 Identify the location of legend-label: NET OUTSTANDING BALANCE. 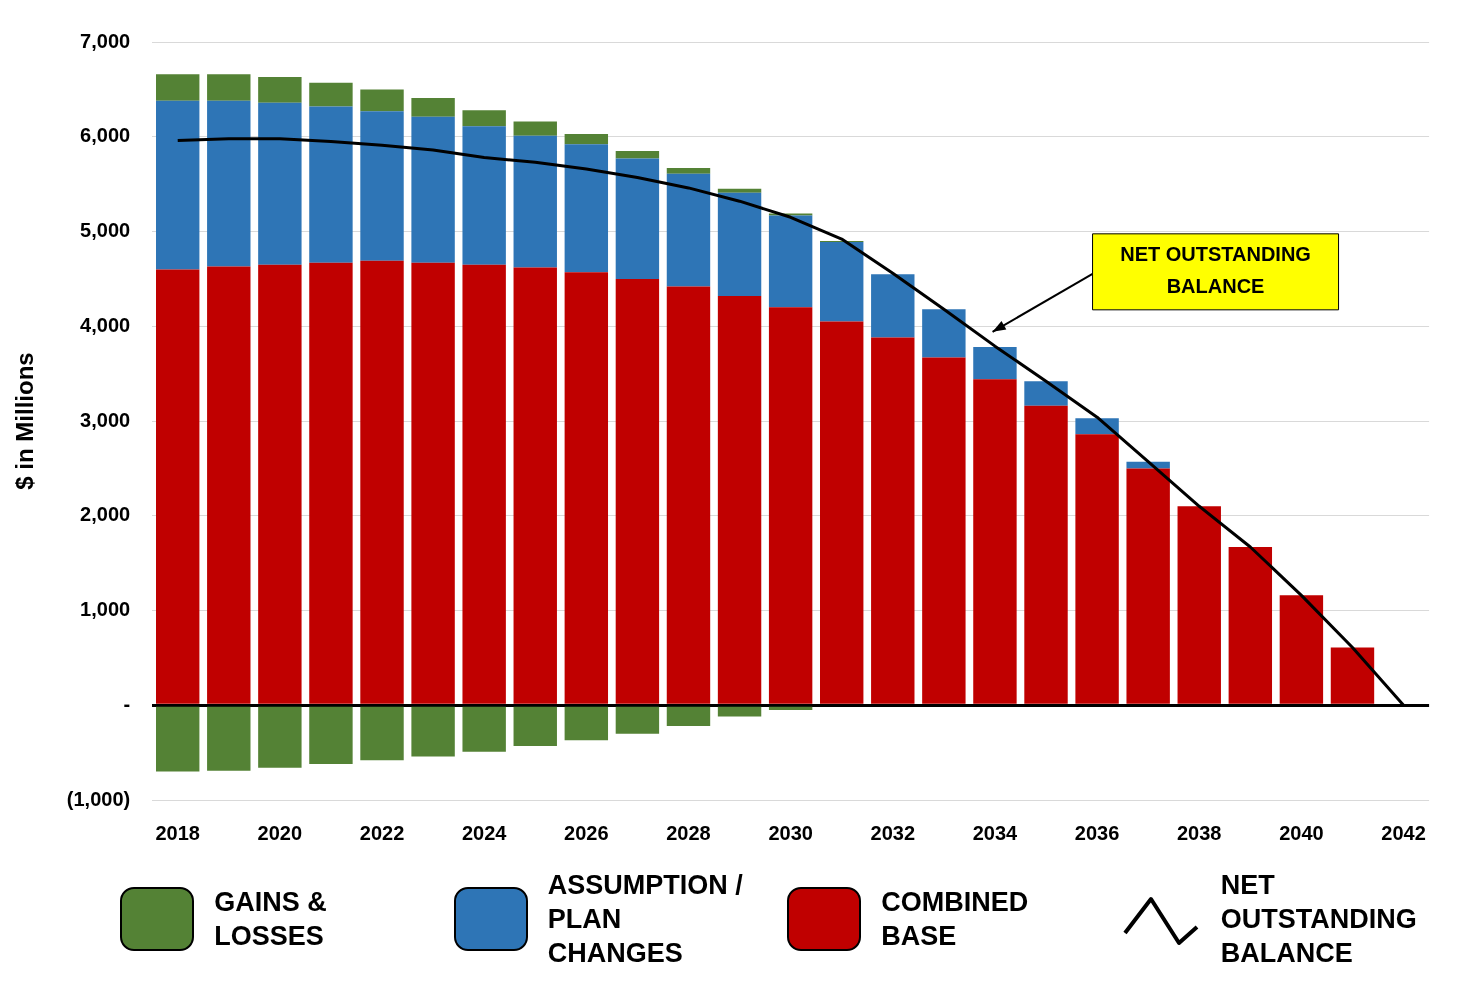
(1319, 919).